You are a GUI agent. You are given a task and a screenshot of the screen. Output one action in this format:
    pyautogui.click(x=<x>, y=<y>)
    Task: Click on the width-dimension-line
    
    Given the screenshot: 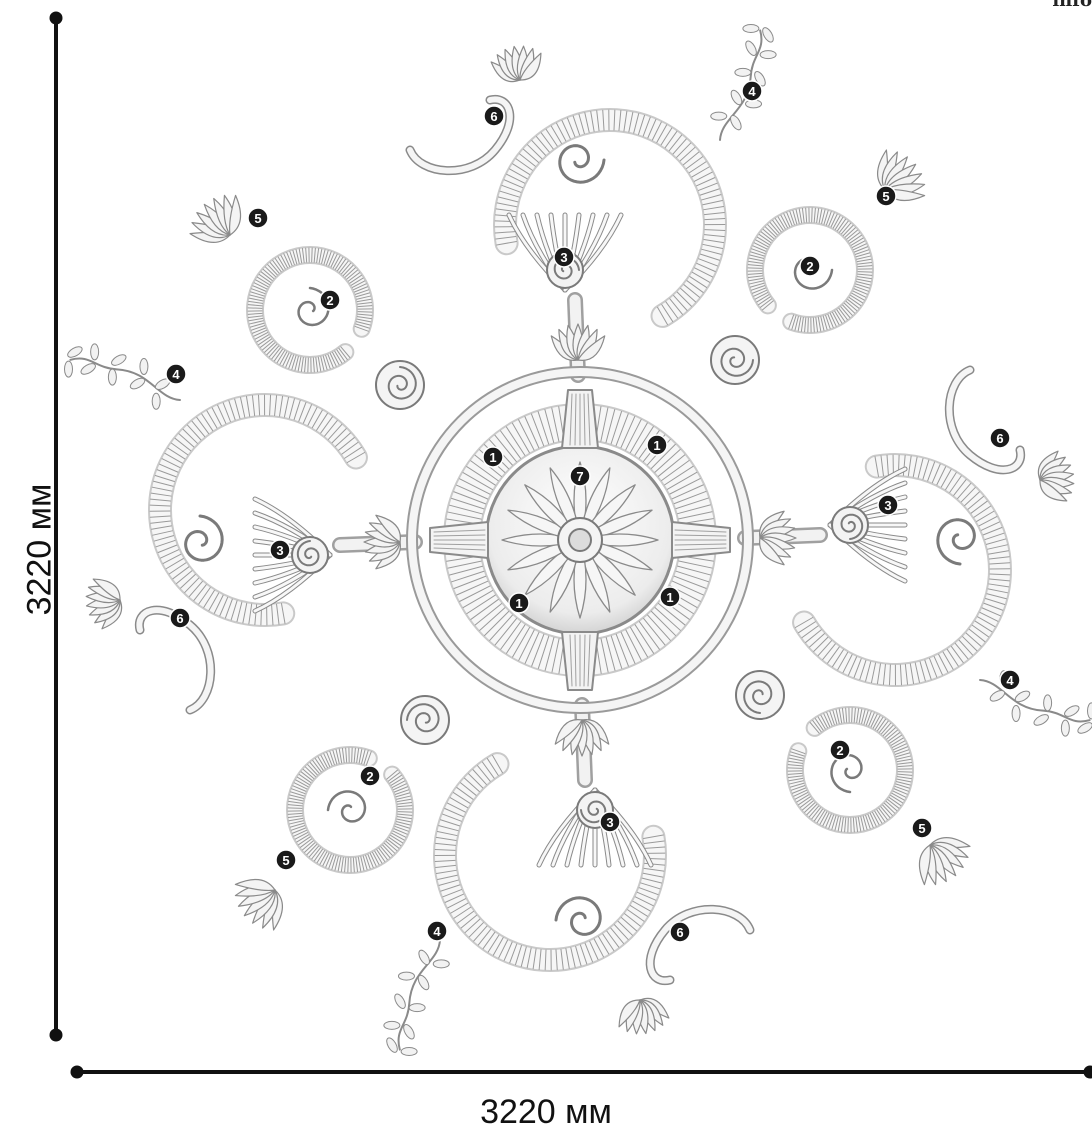 What is the action you would take?
    pyautogui.click(x=581, y=1072)
    